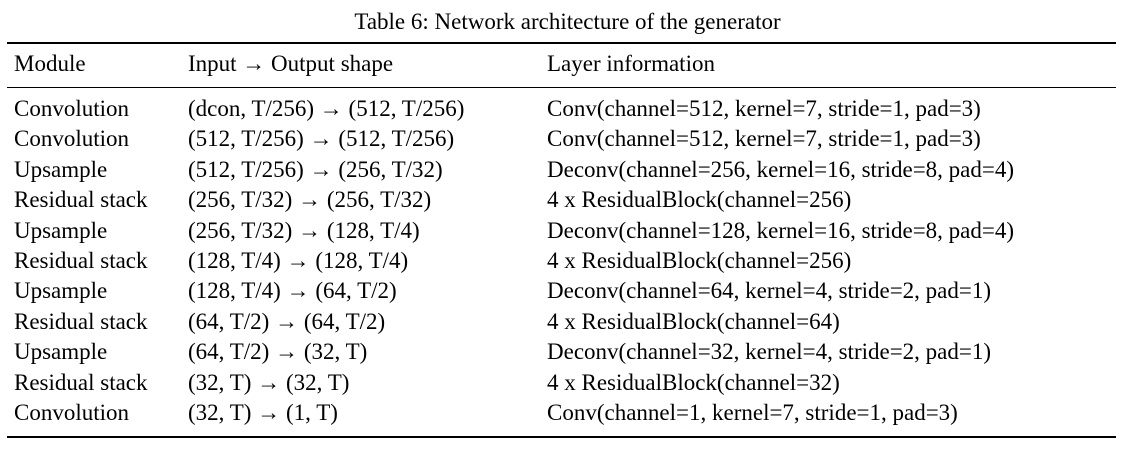 This screenshot has height=449, width=1135. What do you see at coordinates (631, 63) in the screenshot?
I see `header-layer-info: Layer information` at bounding box center [631, 63].